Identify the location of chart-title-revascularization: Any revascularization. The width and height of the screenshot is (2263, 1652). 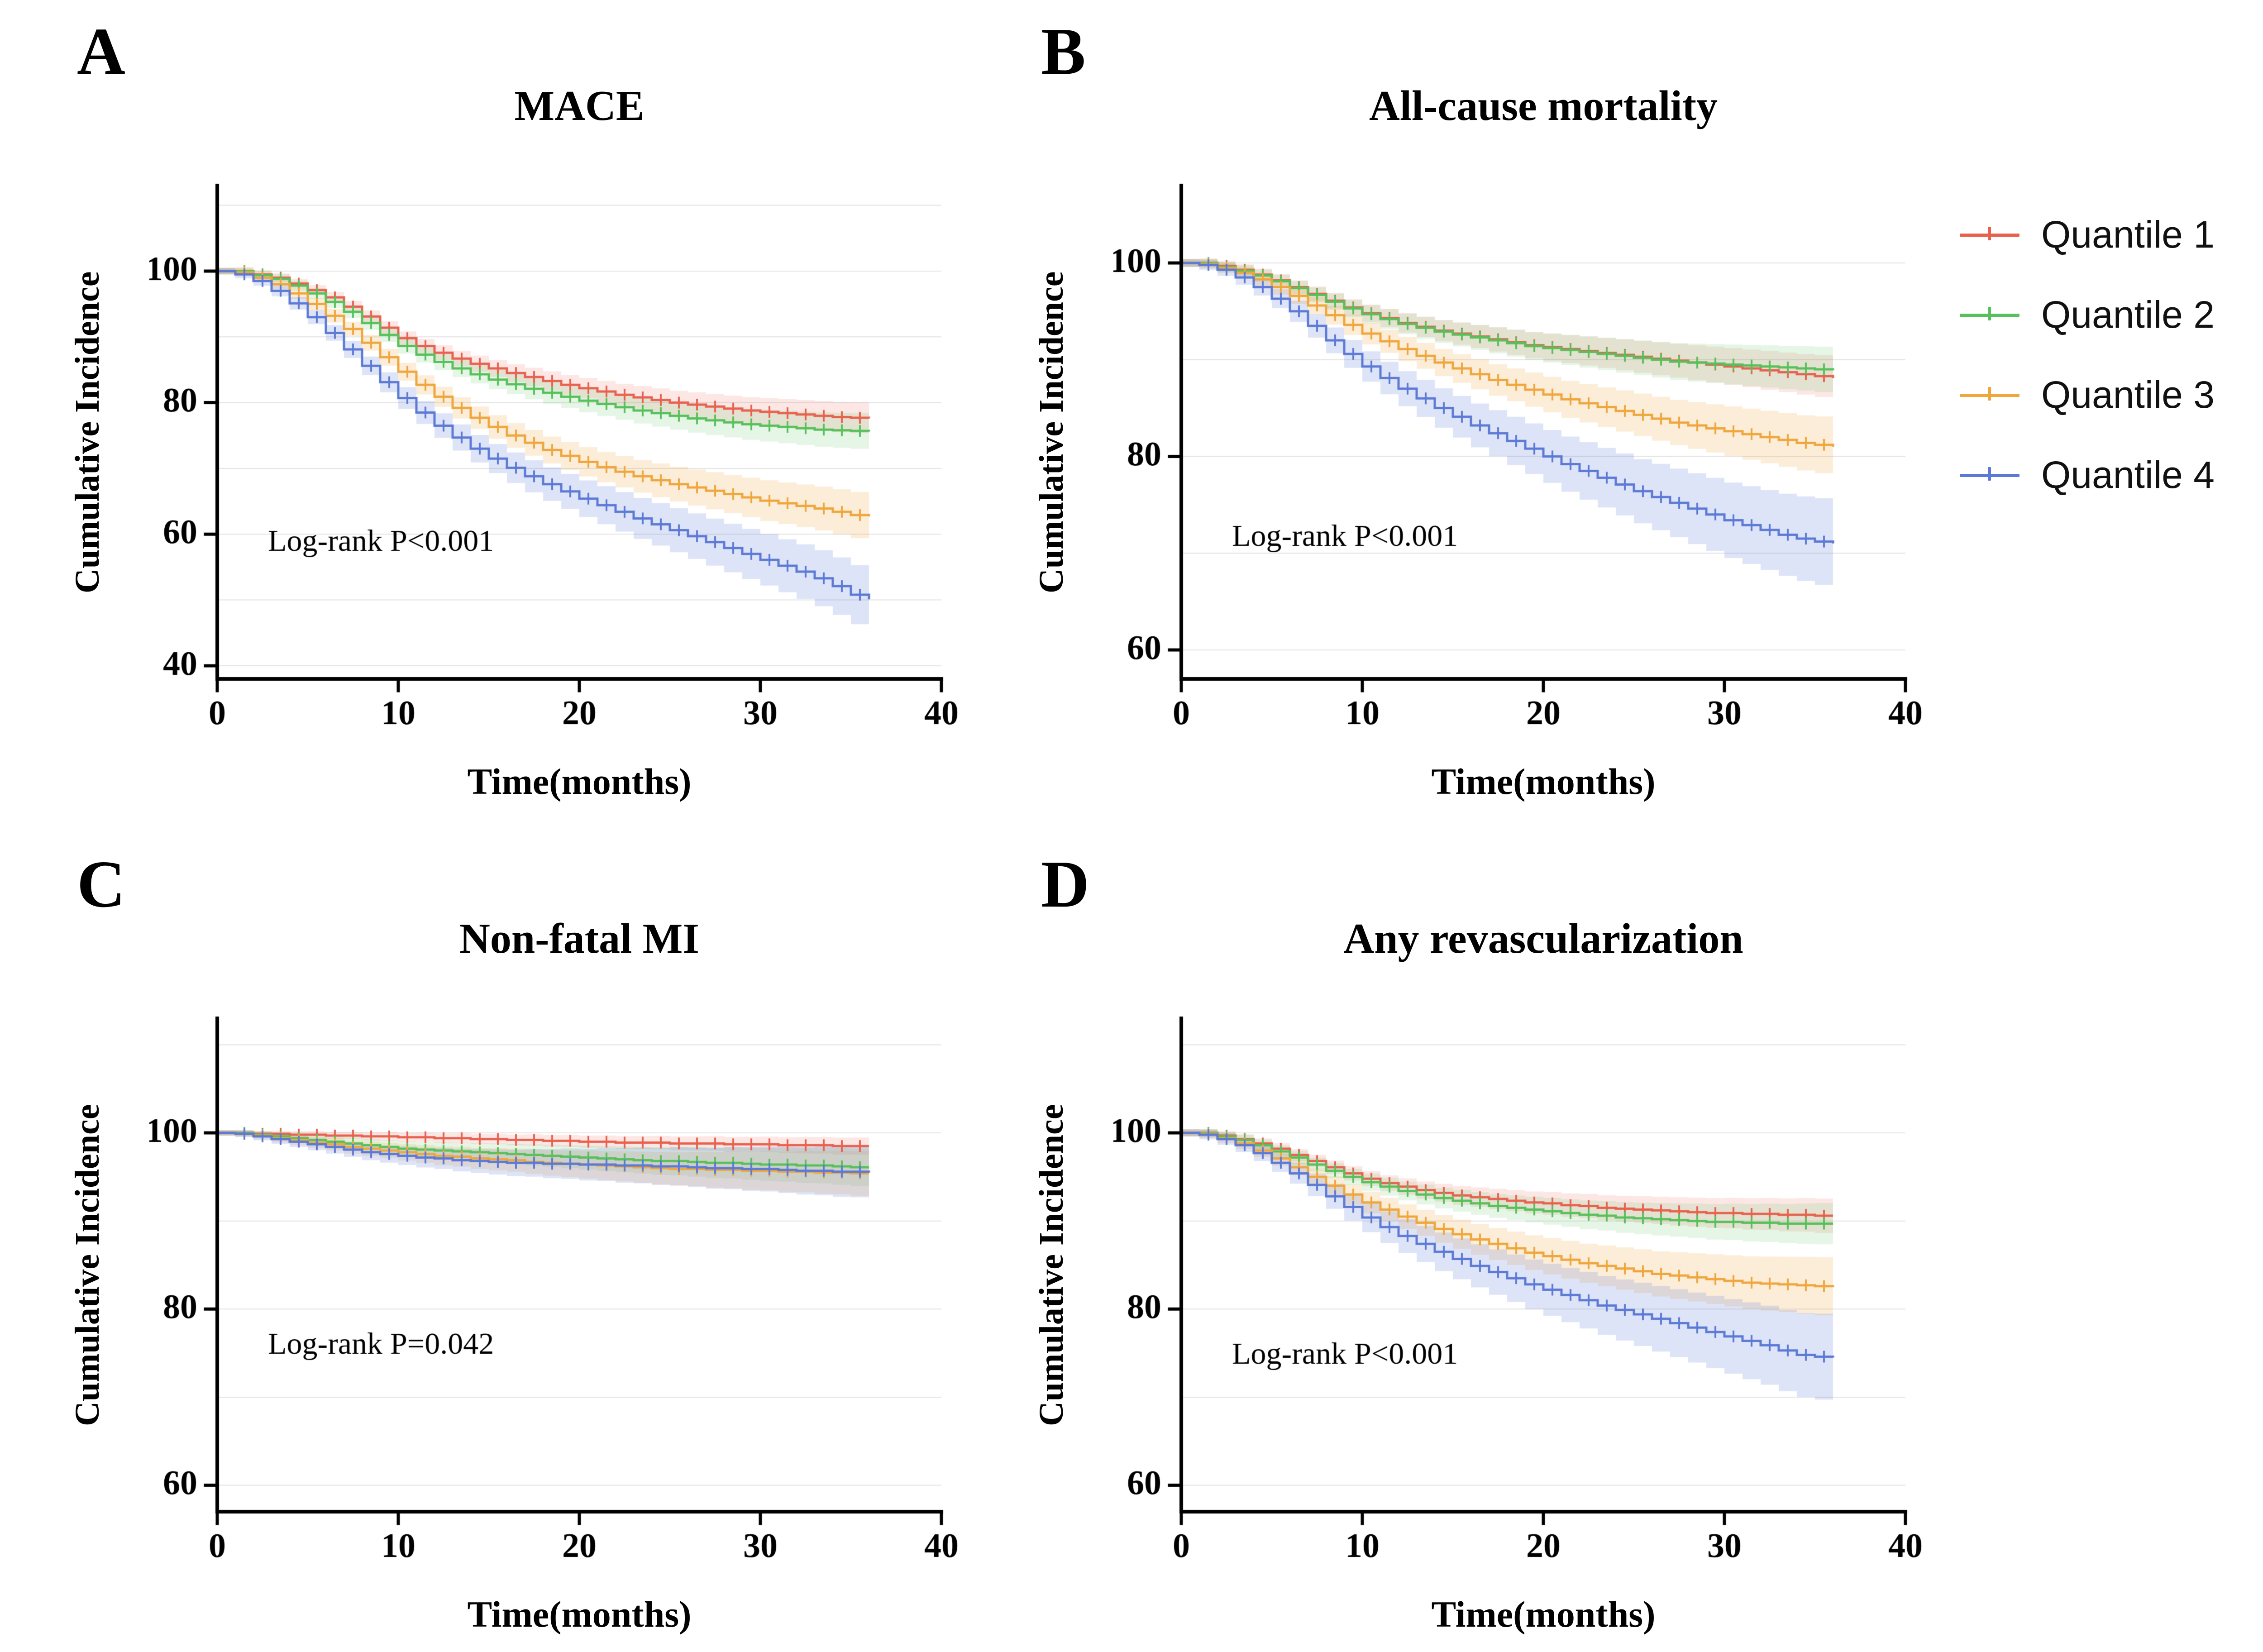
(1543, 938).